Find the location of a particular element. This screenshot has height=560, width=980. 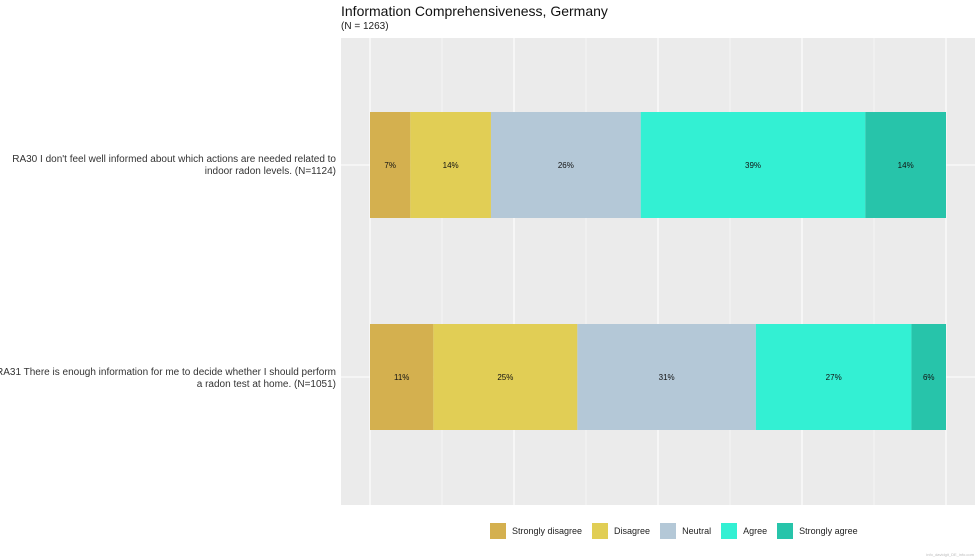

category-label-line: a radon test at home. (N=1051) is located at coordinates (266, 384).